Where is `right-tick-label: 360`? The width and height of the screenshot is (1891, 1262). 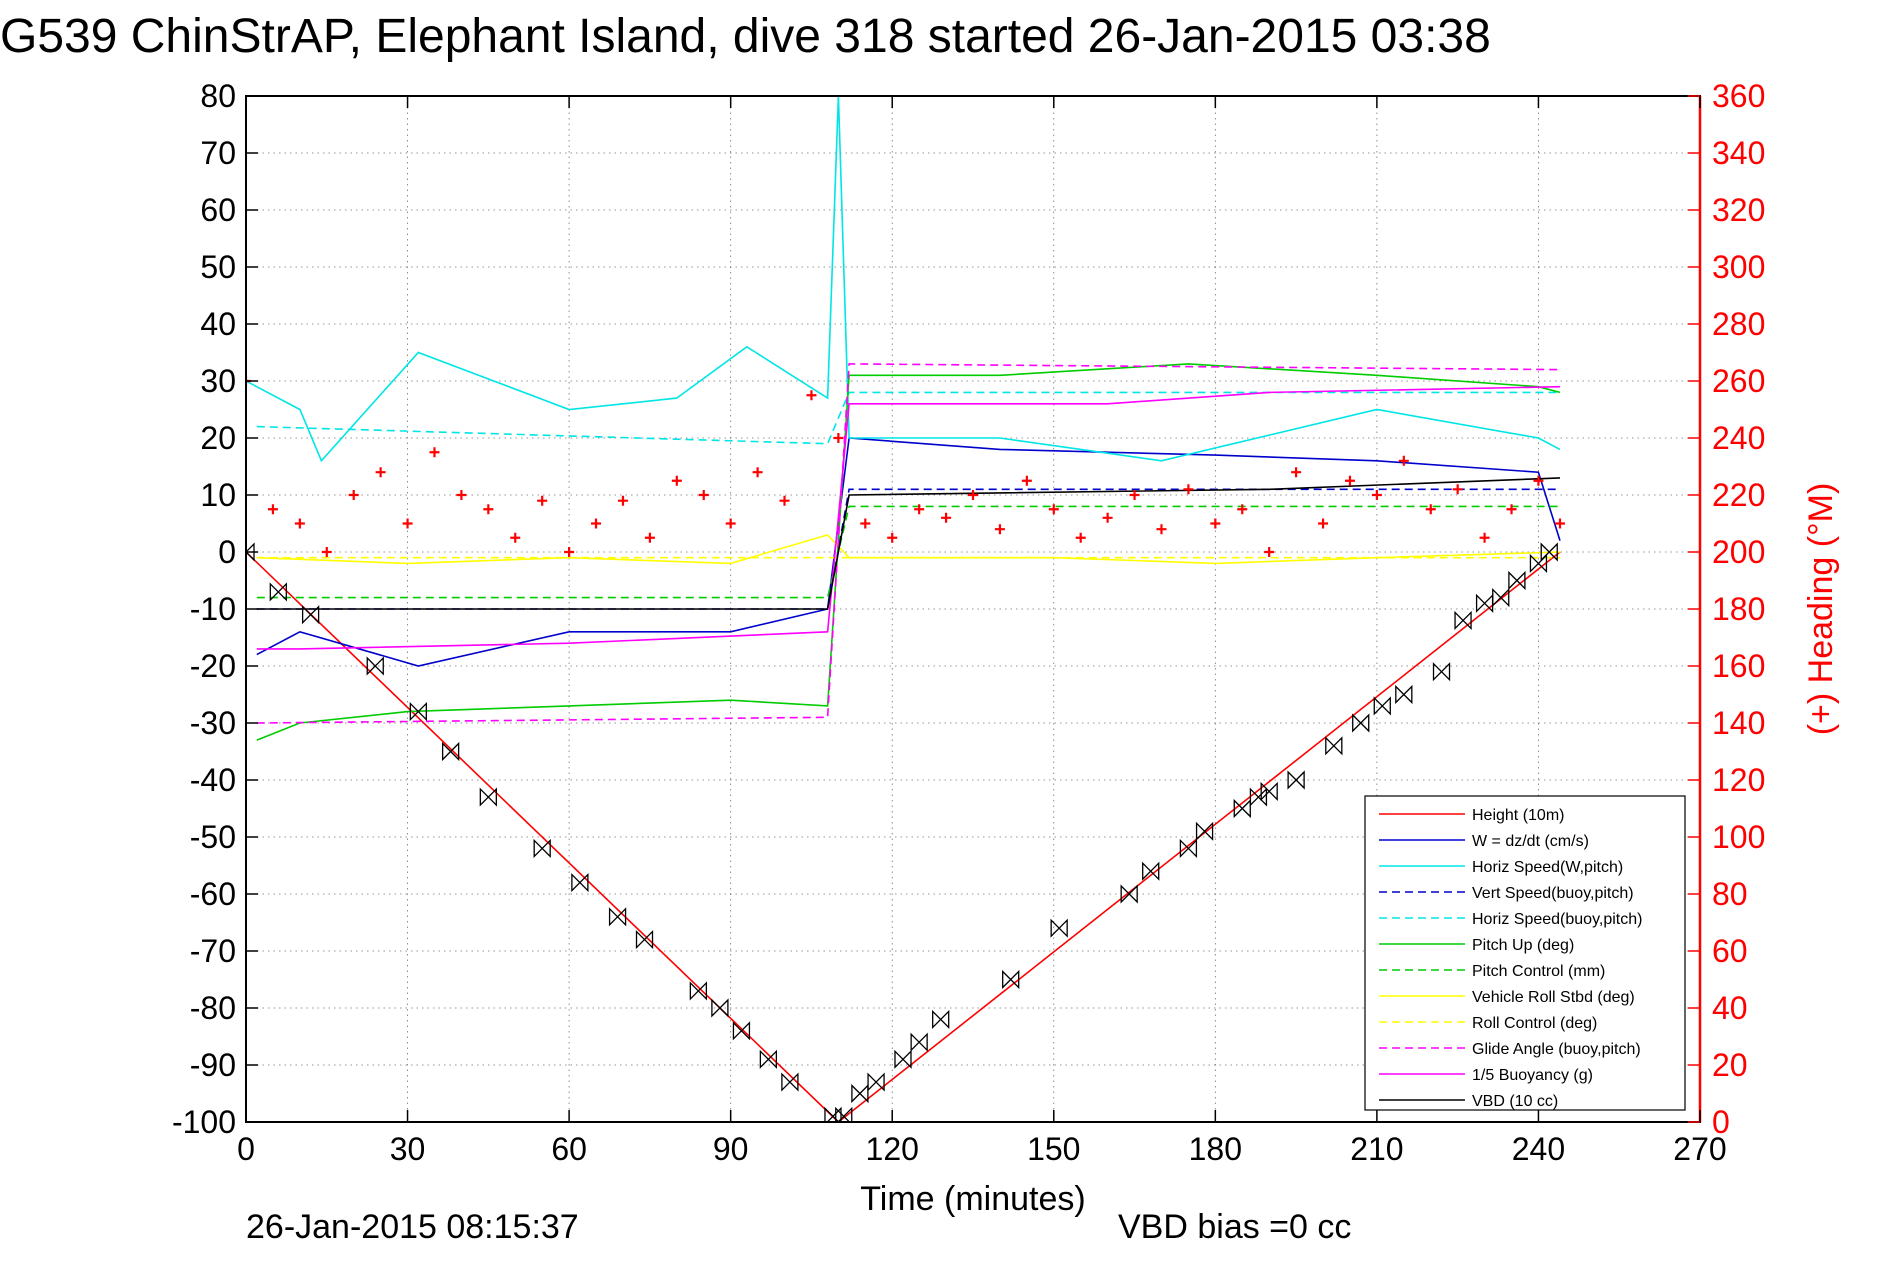
right-tick-label: 360 is located at coordinates (1738, 96).